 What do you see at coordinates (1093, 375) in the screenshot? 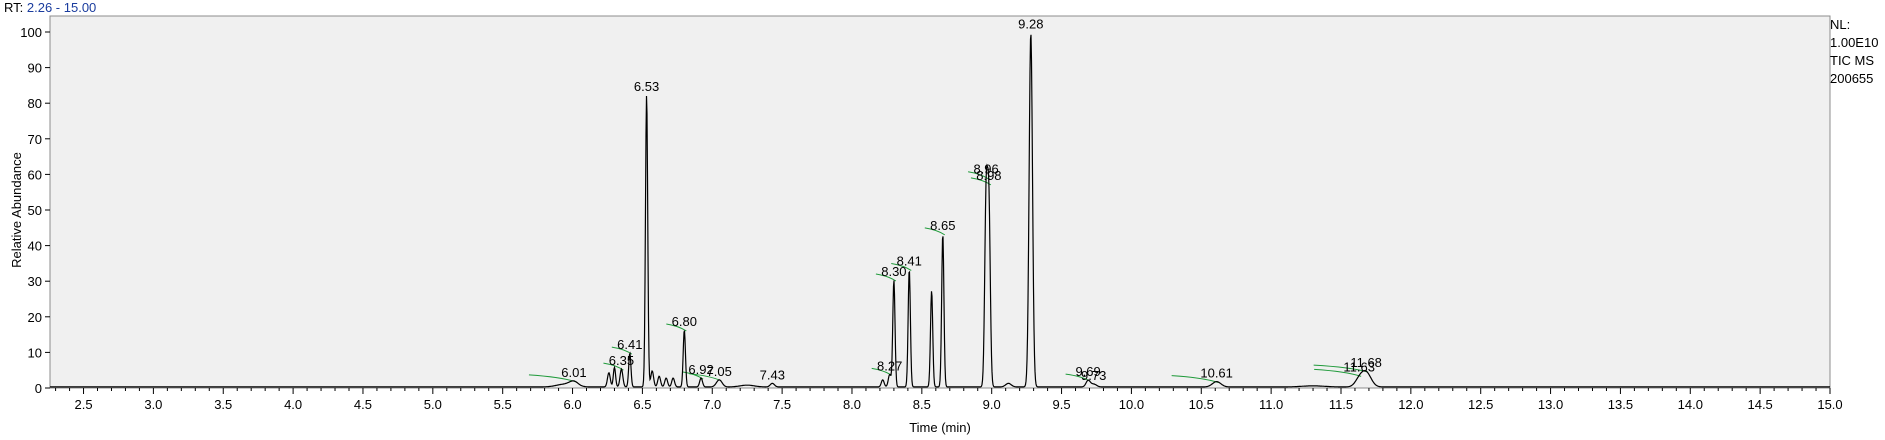
I see `peak-label: 9.73` at bounding box center [1093, 375].